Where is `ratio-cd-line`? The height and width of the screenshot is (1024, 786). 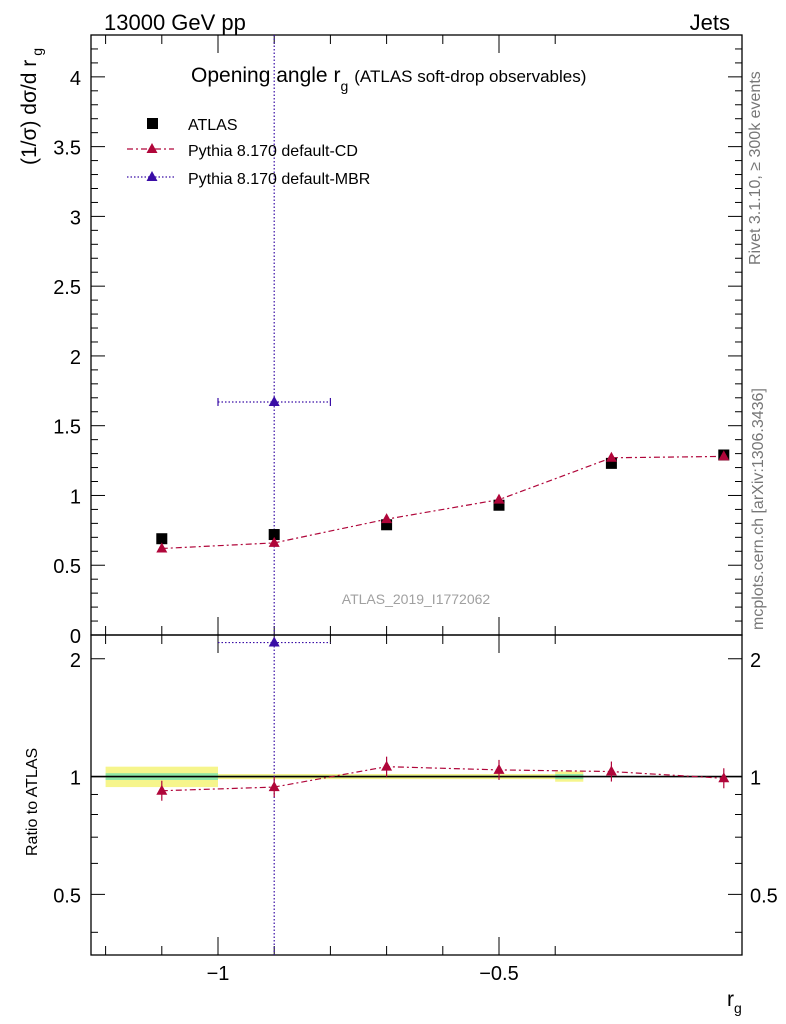
ratio-cd-line is located at coordinates (442, 779).